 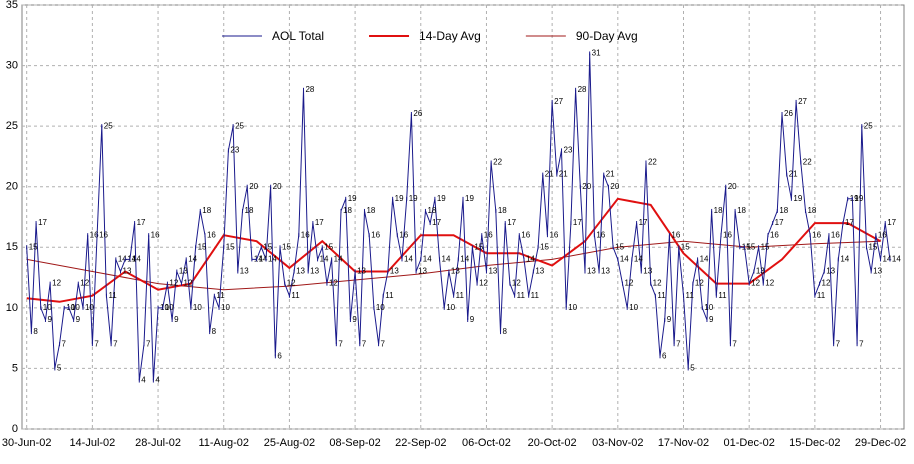 I want to click on y-tick-label: 0, so click(x=15, y=429).